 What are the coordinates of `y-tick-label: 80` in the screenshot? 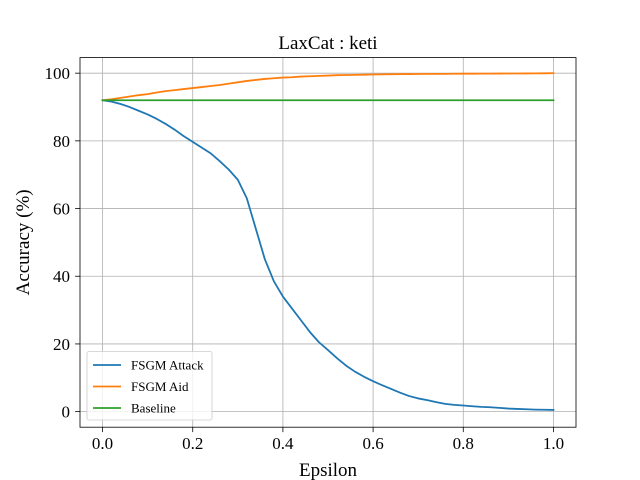 It's located at (61, 141).